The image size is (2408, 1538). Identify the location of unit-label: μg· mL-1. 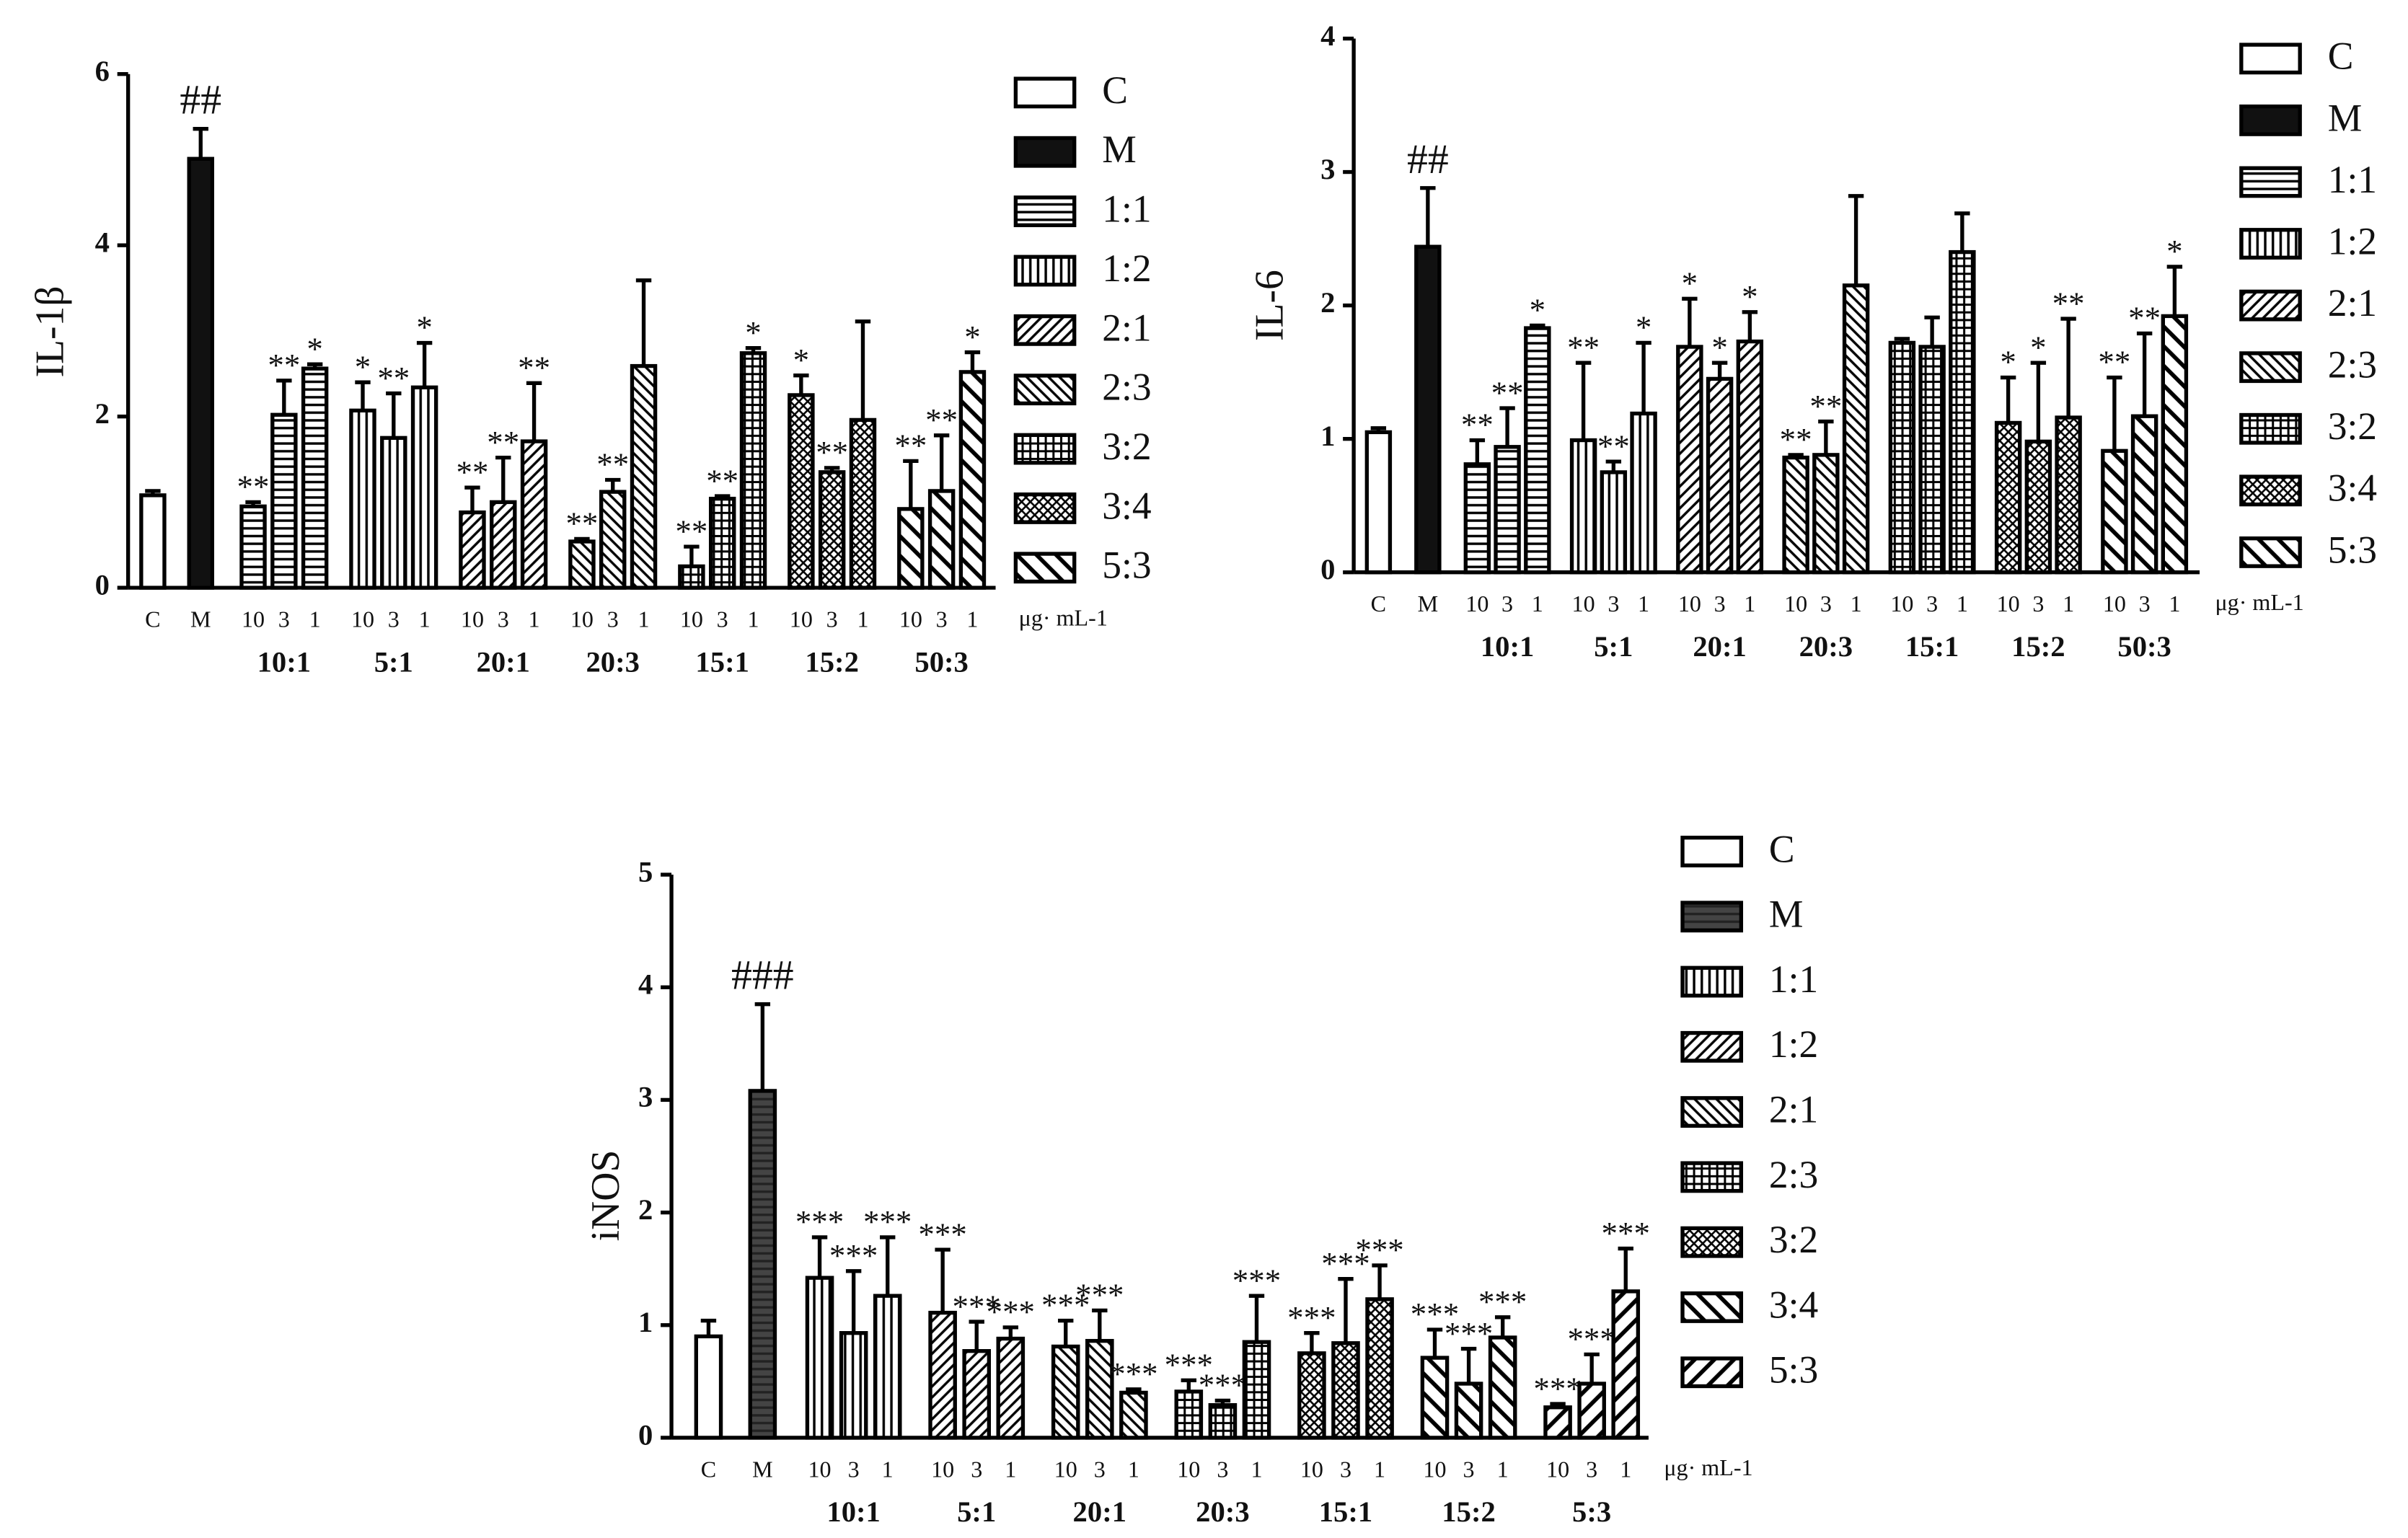
(1063, 617).